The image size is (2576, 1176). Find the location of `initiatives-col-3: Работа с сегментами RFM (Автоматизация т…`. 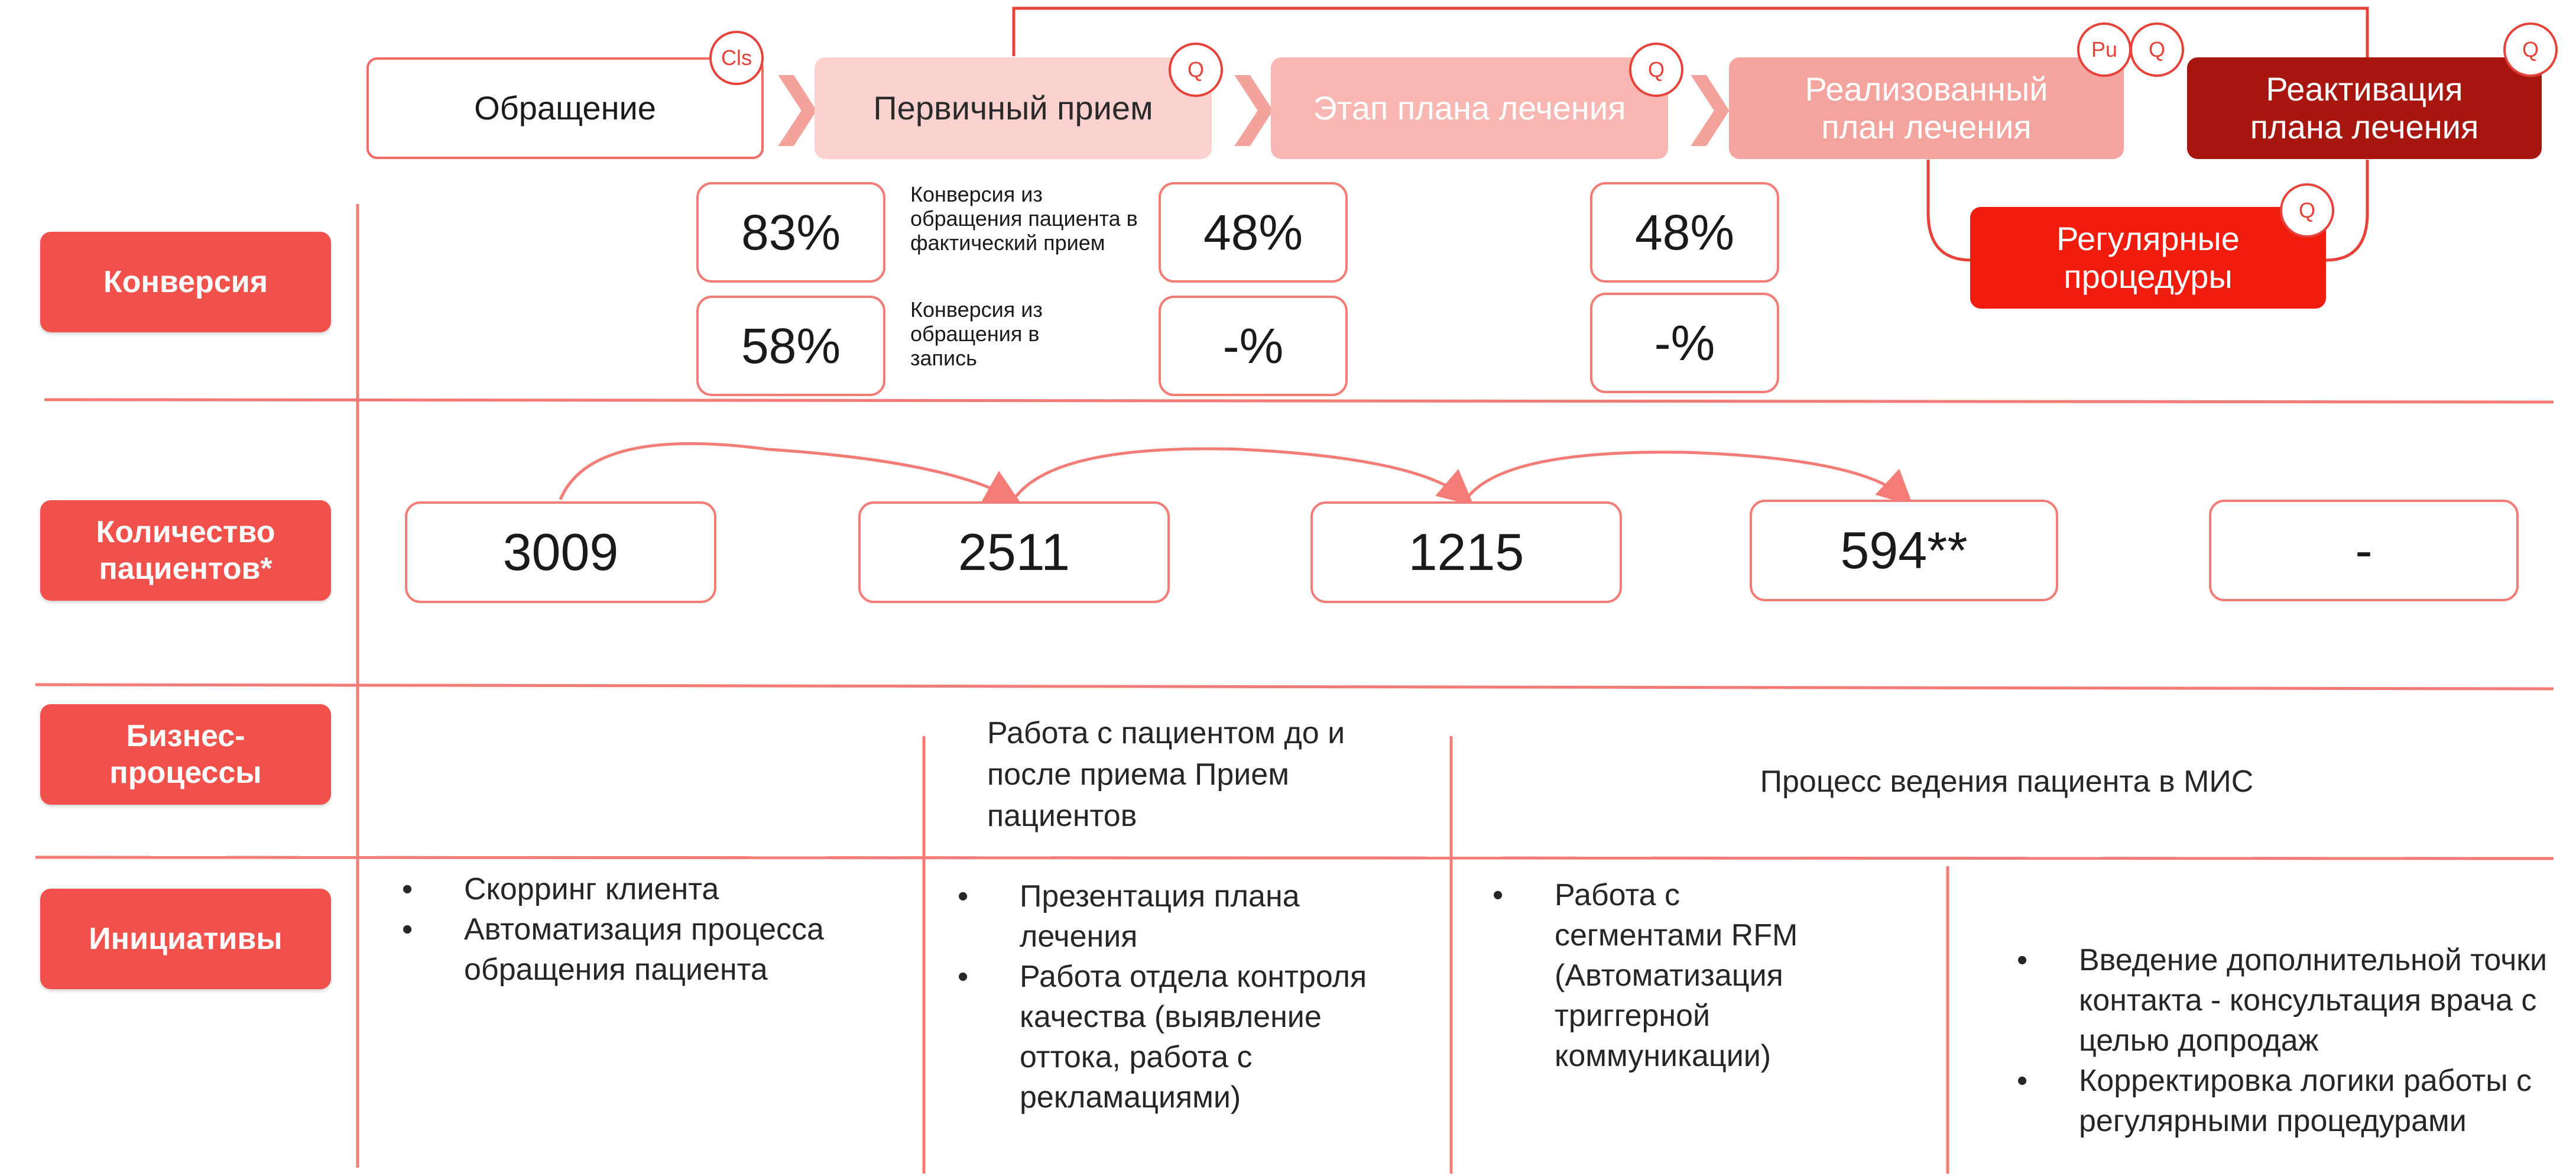

initiatives-col-3: Работа с сегментами RFM (Автоматизация т… is located at coordinates (1658, 975).